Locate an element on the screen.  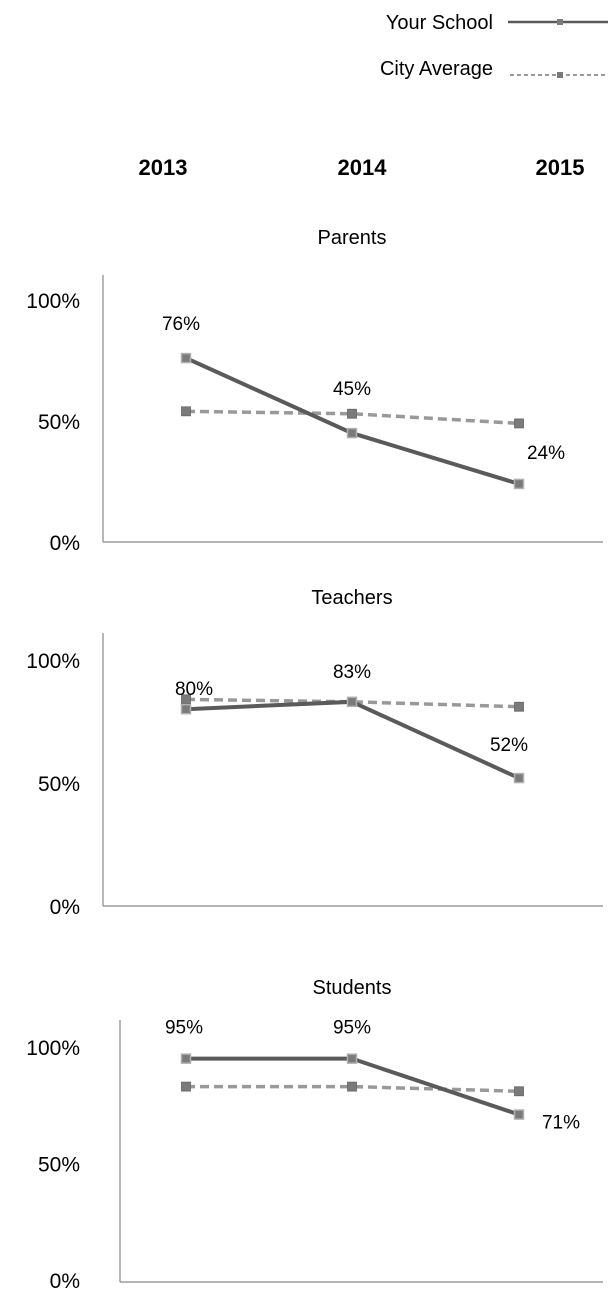
year-header: 2013 2014 2015 is located at coordinates (362, 167).